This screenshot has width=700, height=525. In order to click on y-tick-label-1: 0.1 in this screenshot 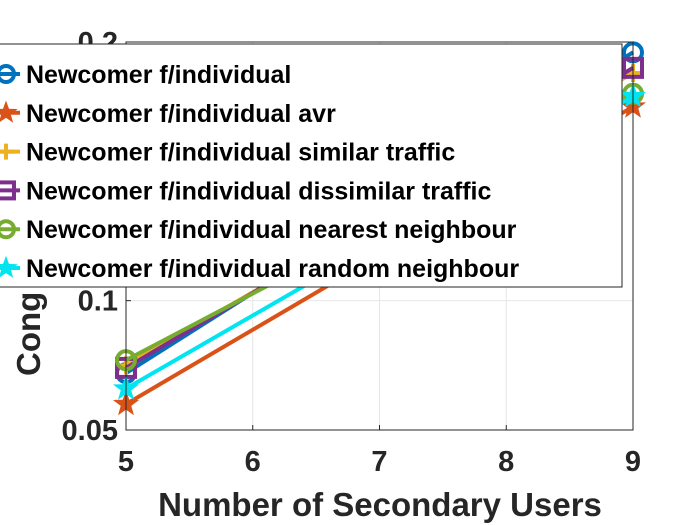, I will do `click(98, 302)`.